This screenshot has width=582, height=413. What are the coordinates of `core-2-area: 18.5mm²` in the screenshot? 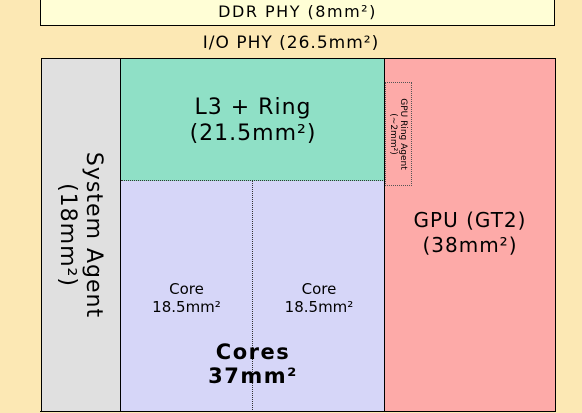 It's located at (319, 307).